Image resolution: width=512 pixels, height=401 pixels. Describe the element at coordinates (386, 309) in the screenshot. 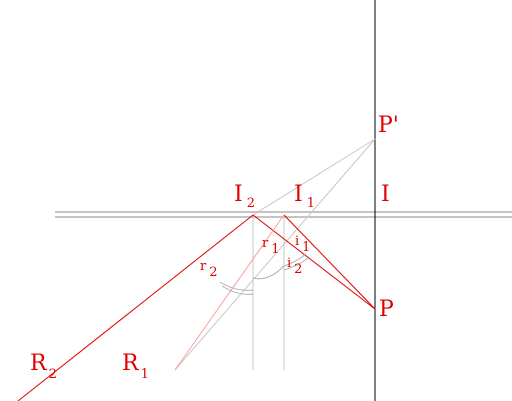

I see `object-point-label: P` at that location.